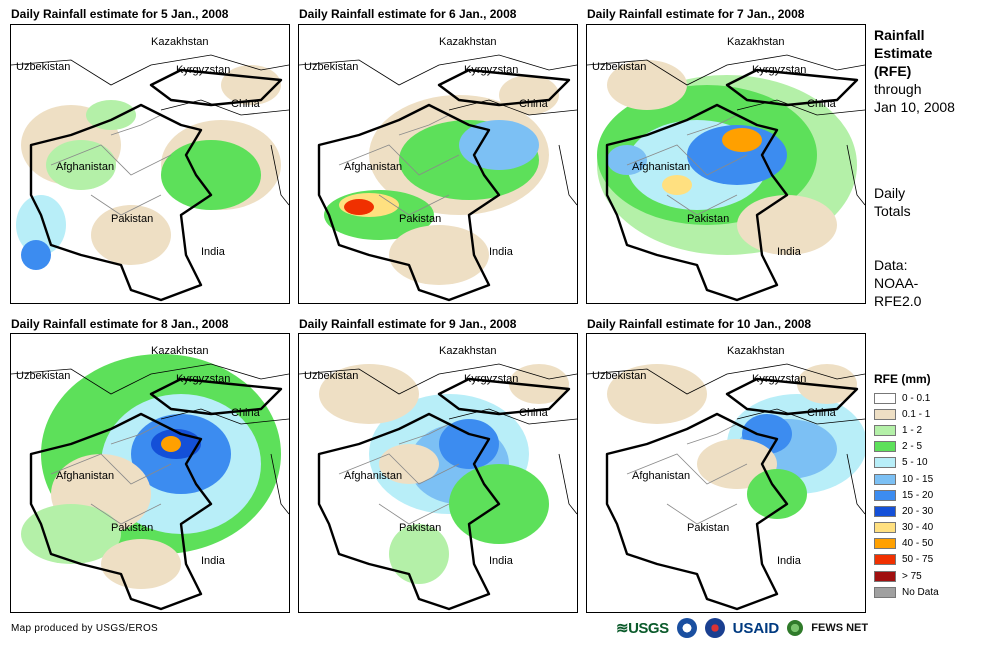 The image size is (983, 649). I want to click on legend-title: RFE (mm), so click(902, 379).